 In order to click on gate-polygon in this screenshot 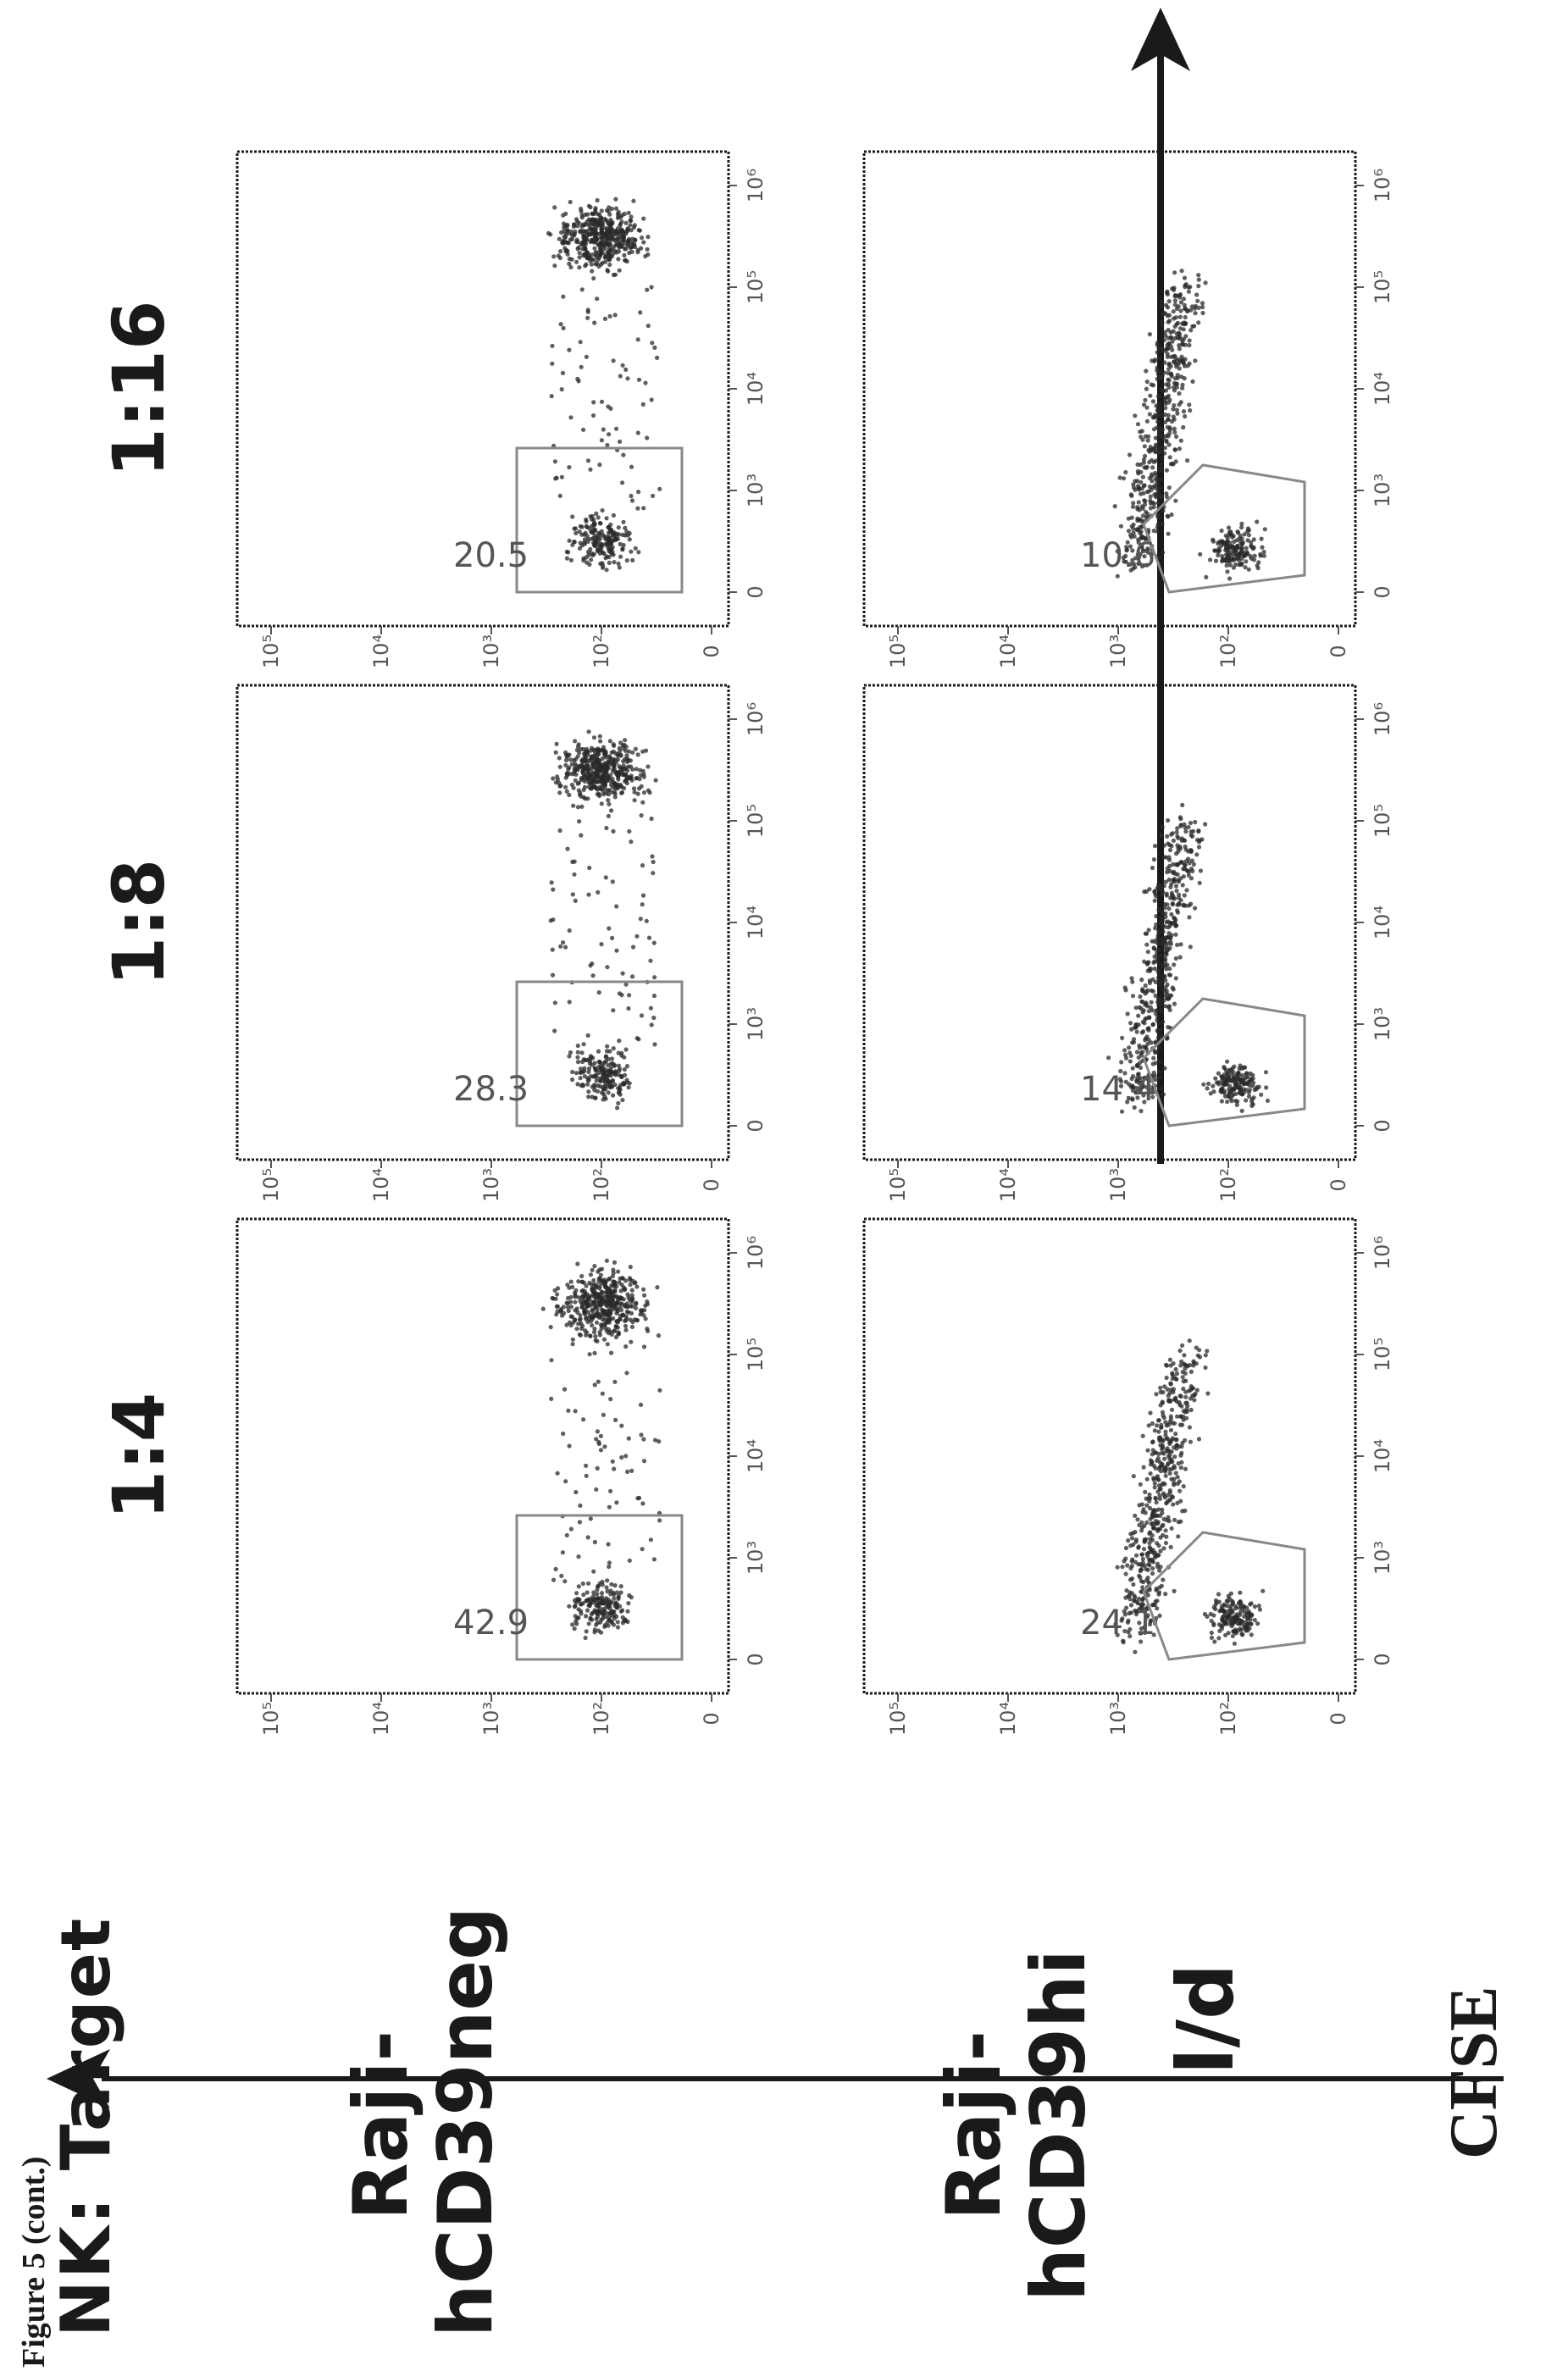, I will do `click(1224, 528)`.